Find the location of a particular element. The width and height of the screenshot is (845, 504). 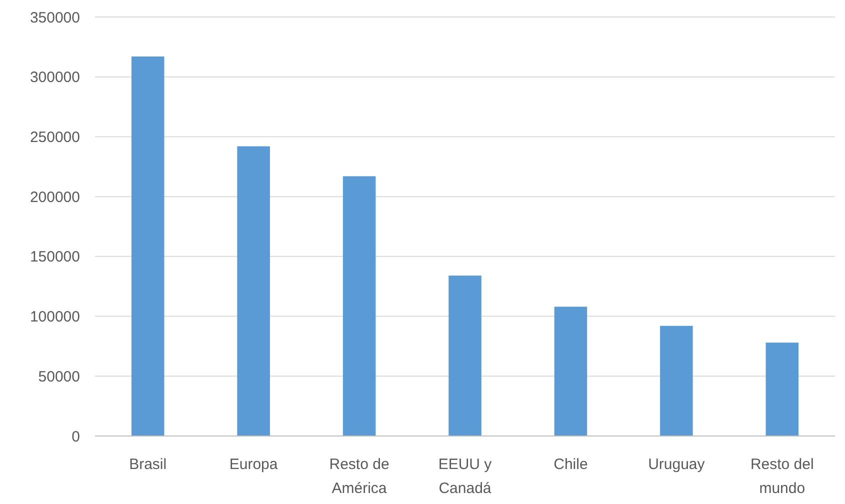

y-tick-label: 200000 is located at coordinates (55, 197).